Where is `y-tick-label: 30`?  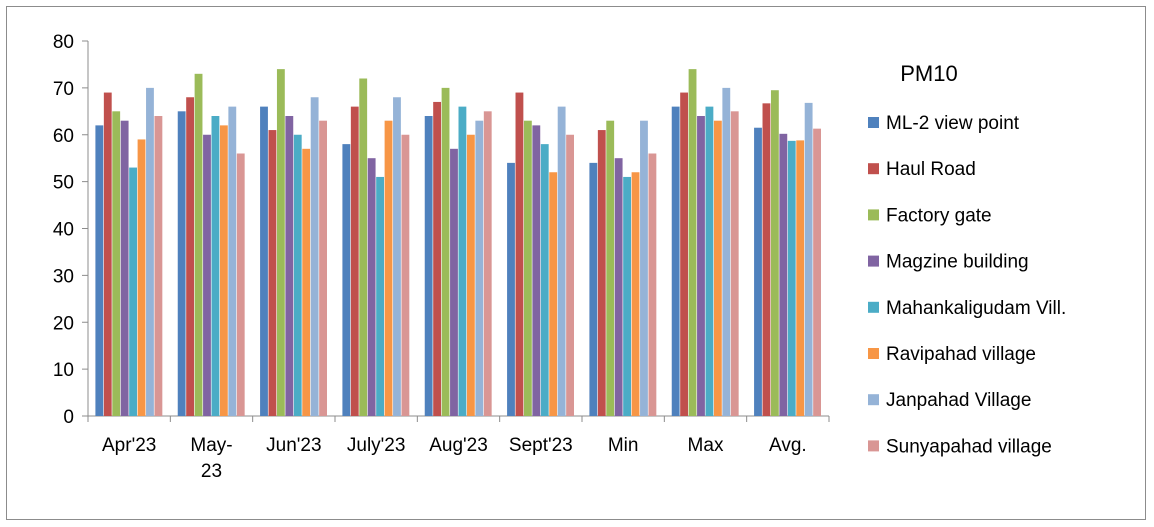 y-tick-label: 30 is located at coordinates (63, 276).